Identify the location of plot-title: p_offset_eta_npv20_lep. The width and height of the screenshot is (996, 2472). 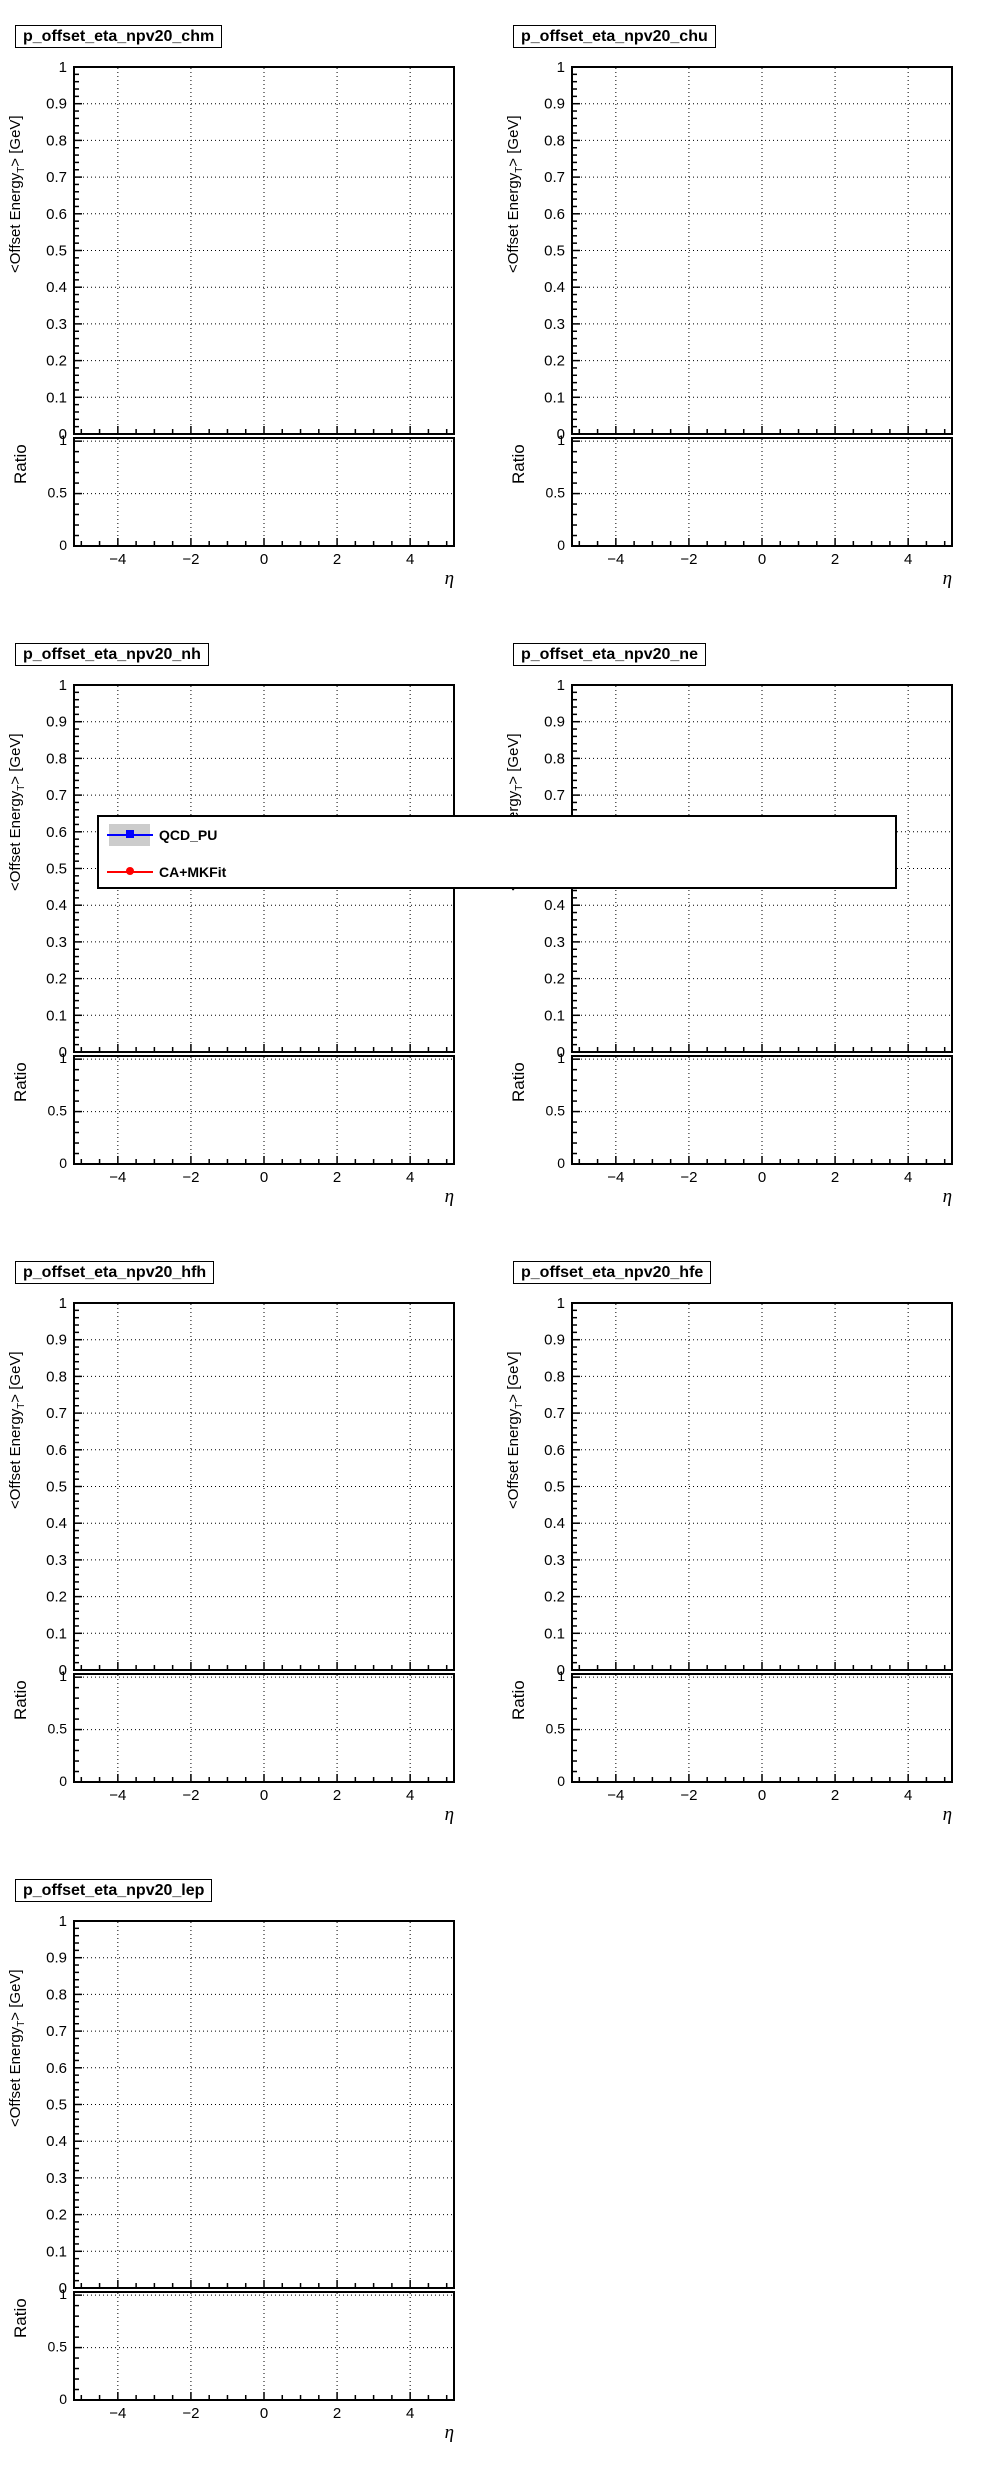
(114, 1890).